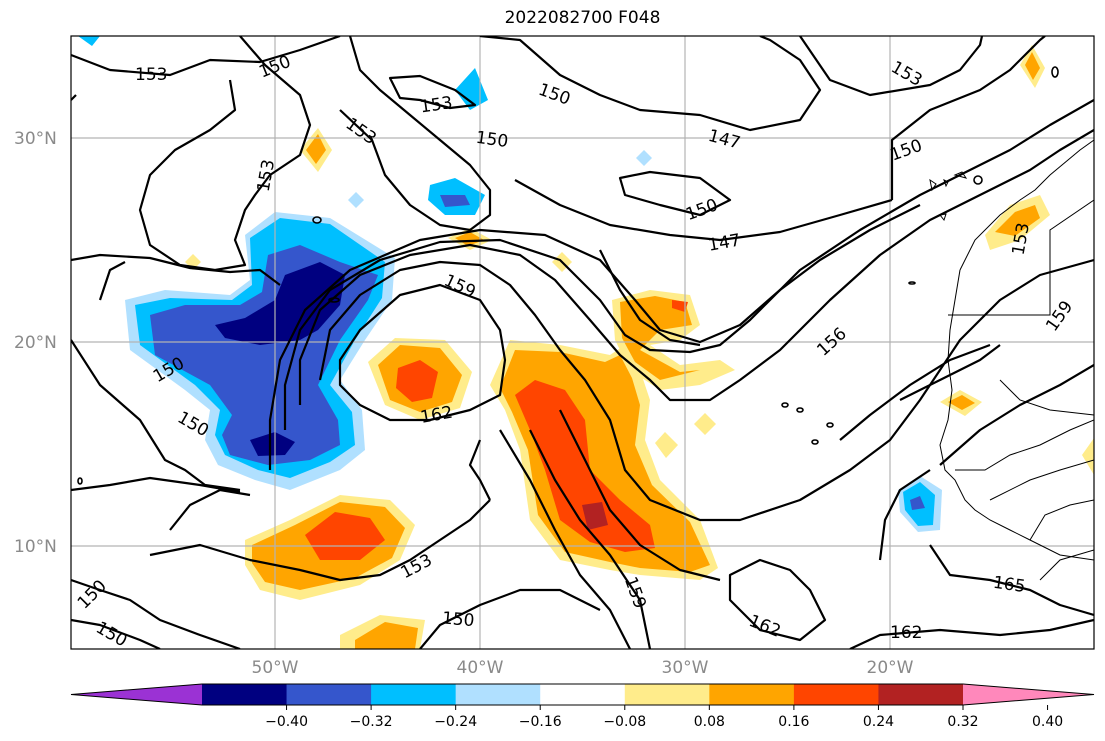  I want to click on colorbar-tick-label: −0.08, so click(624, 722).